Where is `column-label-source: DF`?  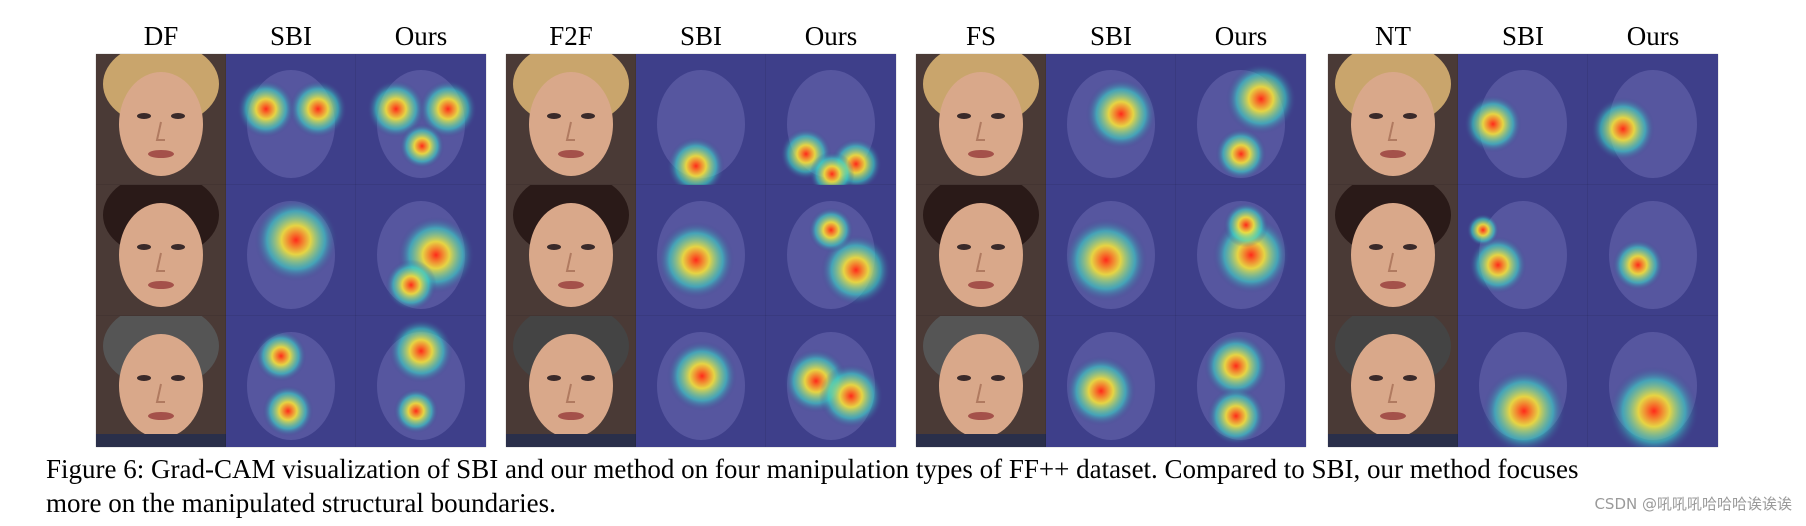
column-label-source: DF is located at coordinates (161, 36).